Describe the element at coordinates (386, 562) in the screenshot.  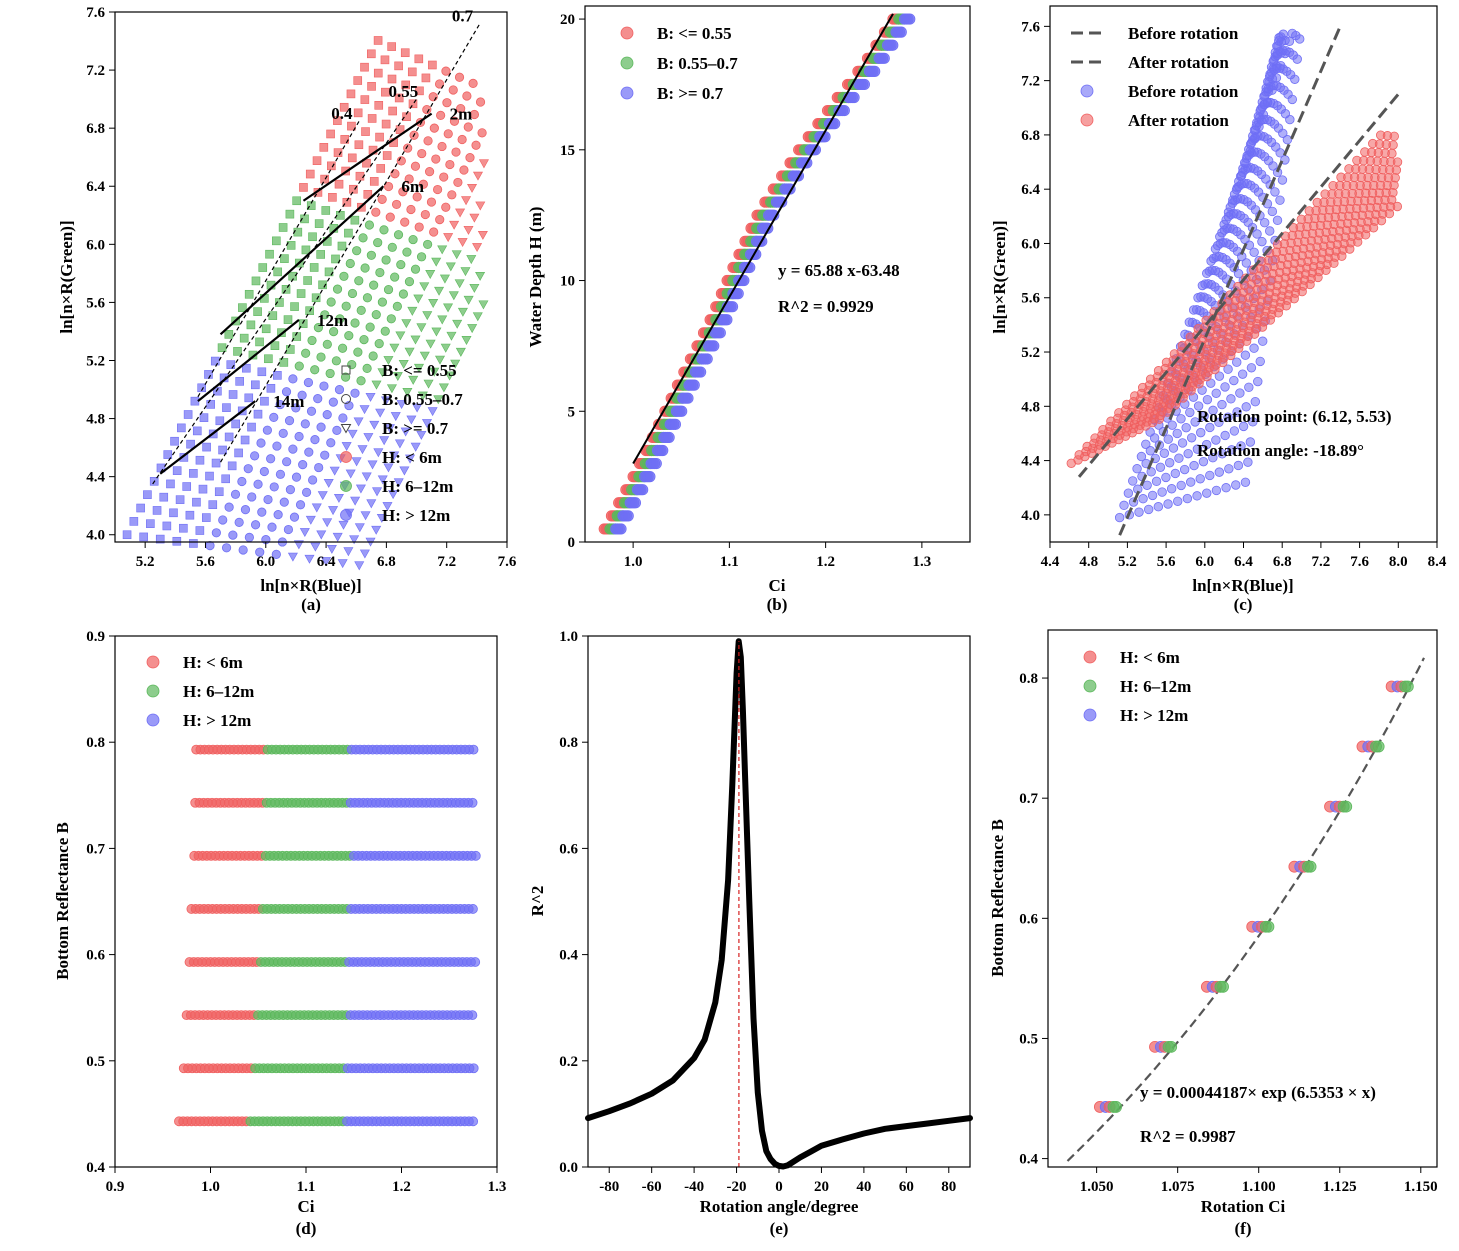
I see `panel-a-xtick-label: 6.8` at that location.